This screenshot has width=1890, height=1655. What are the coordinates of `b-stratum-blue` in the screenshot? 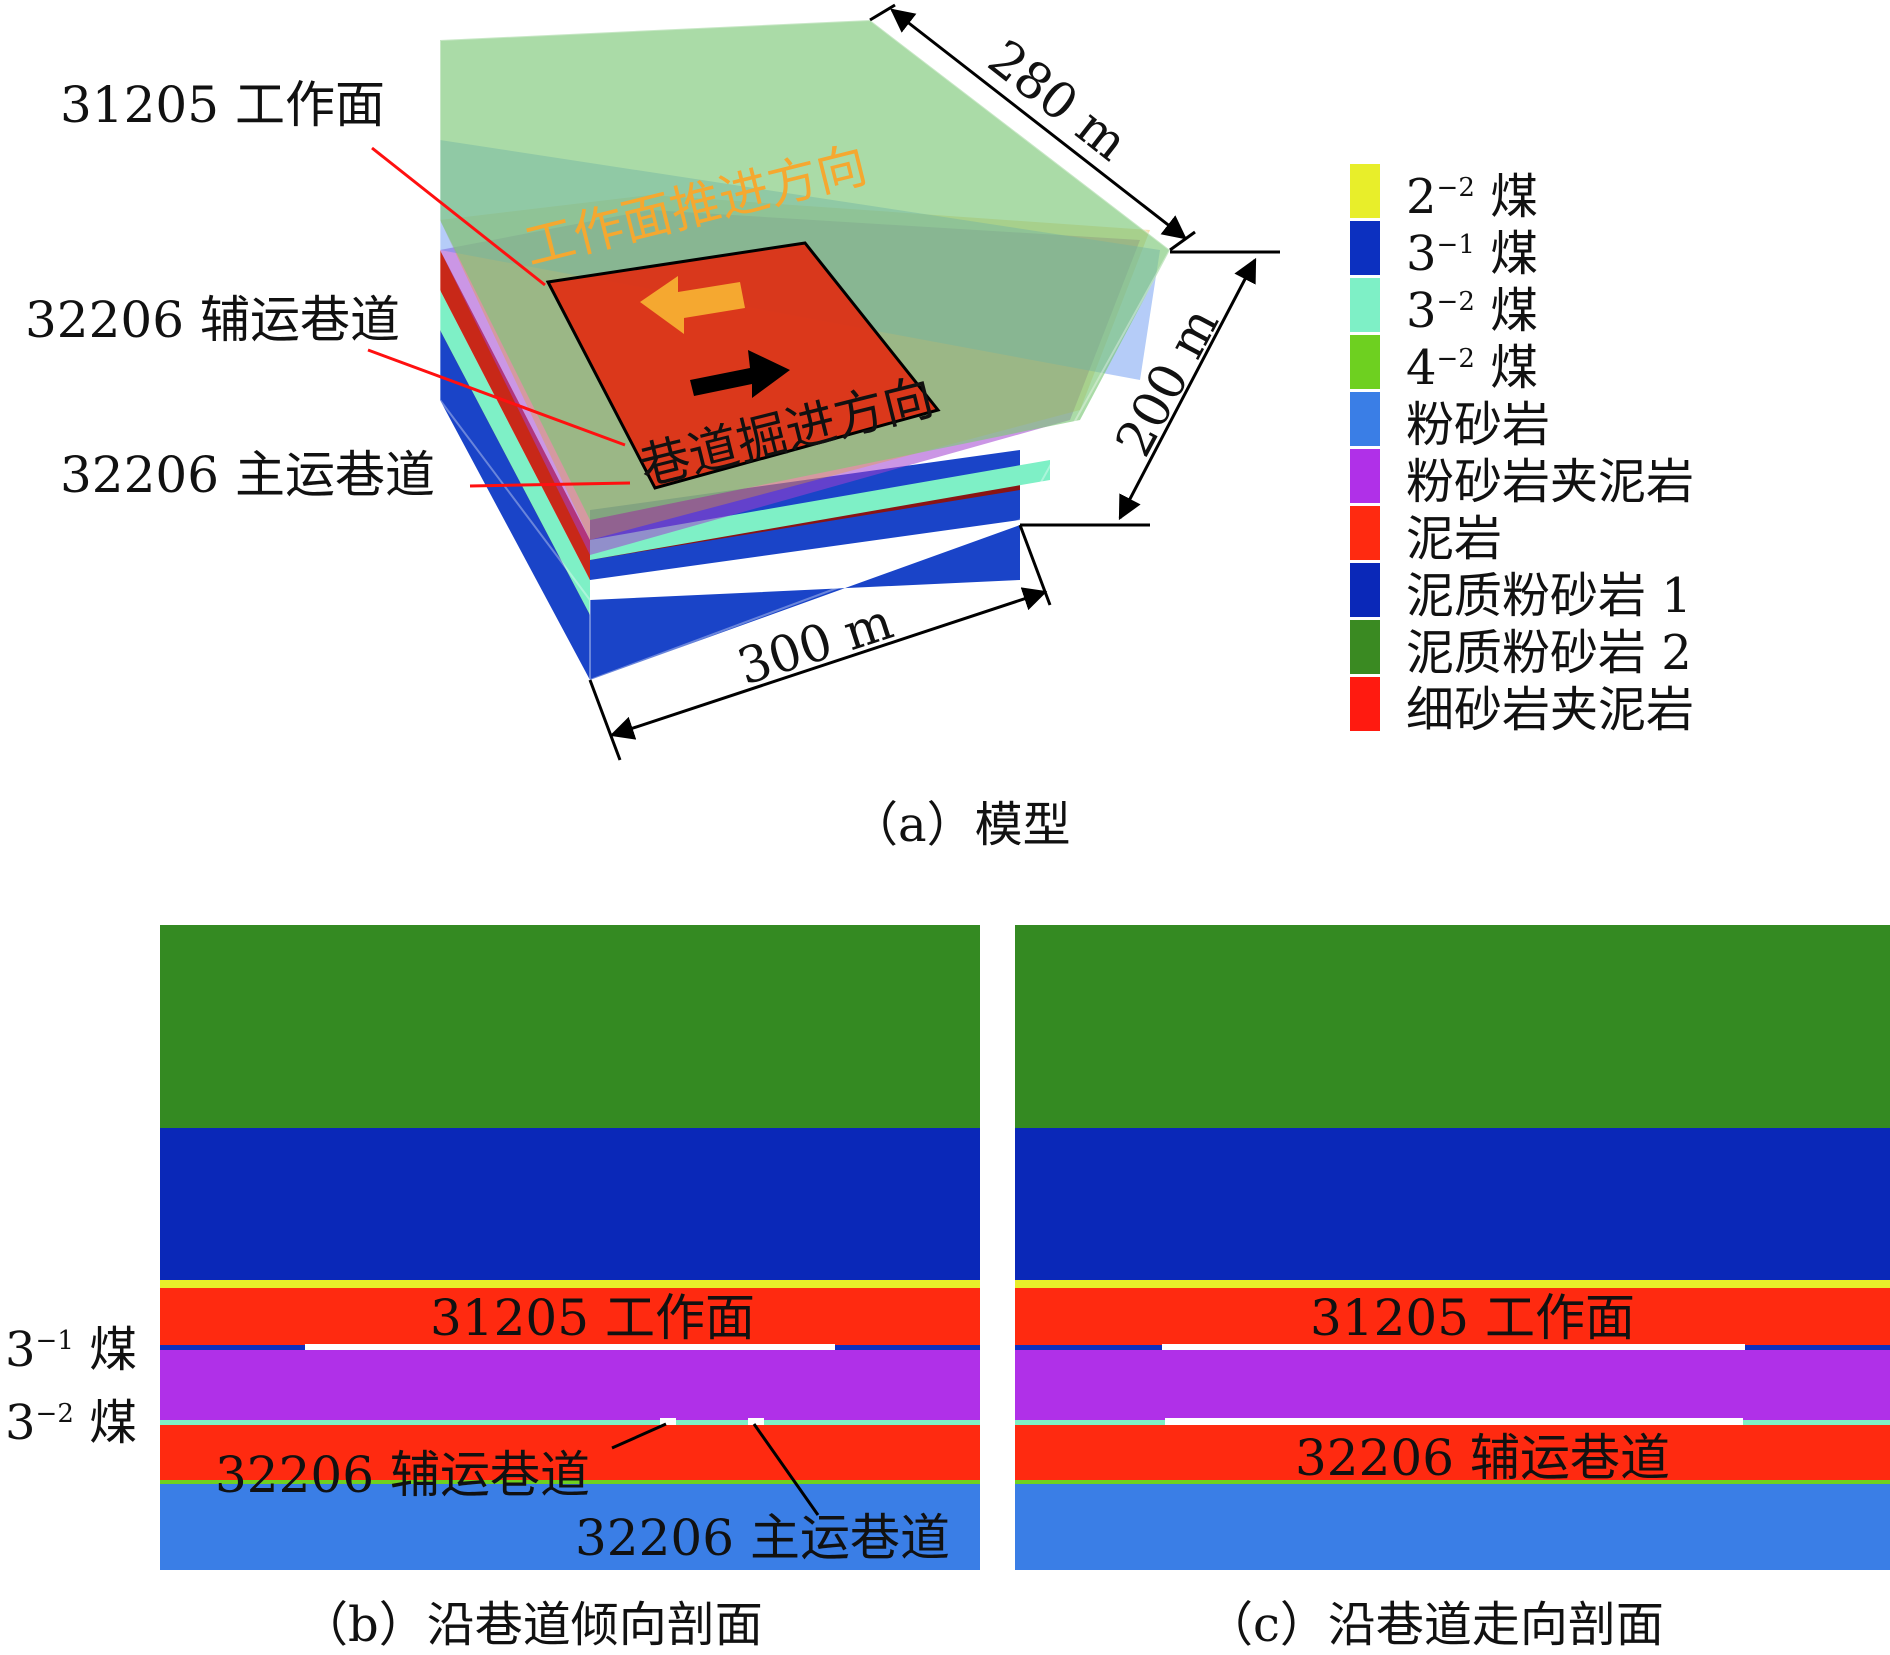 It's located at (570, 1204).